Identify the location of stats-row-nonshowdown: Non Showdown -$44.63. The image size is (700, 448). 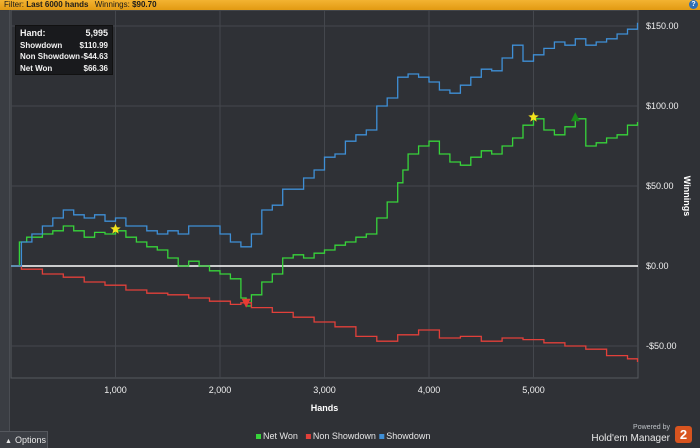
(64, 57).